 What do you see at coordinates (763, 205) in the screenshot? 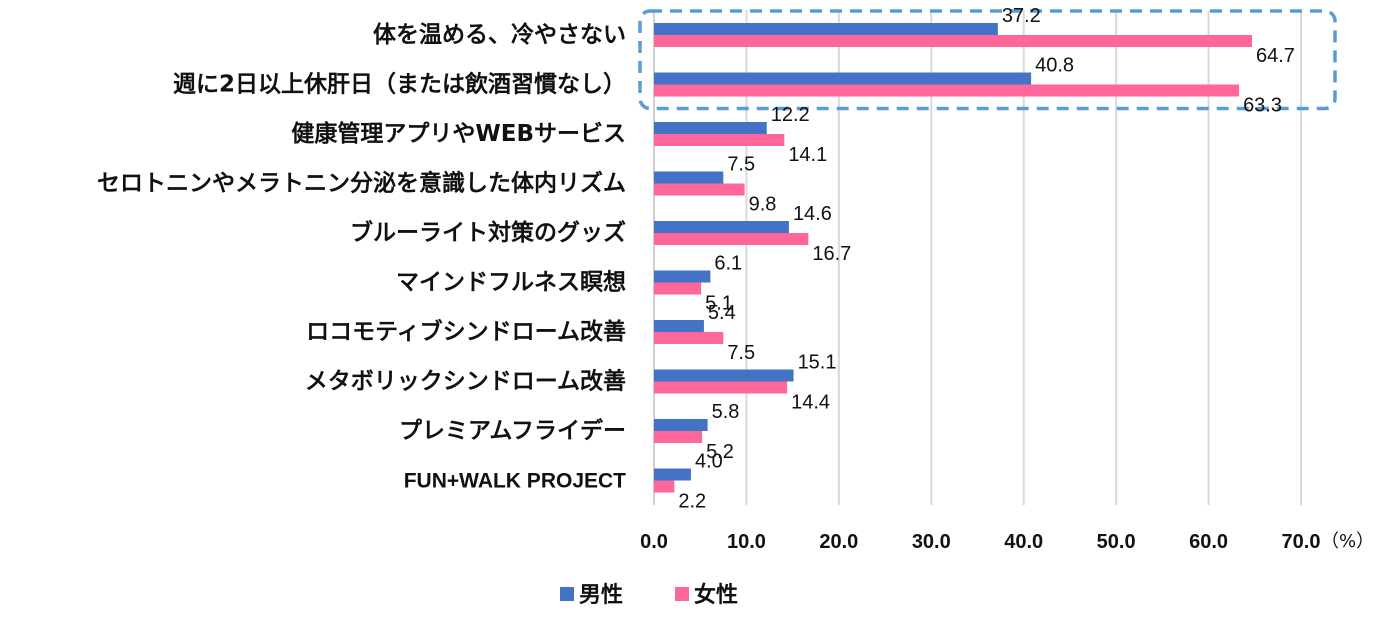
I see `data-label: 9.8` at bounding box center [763, 205].